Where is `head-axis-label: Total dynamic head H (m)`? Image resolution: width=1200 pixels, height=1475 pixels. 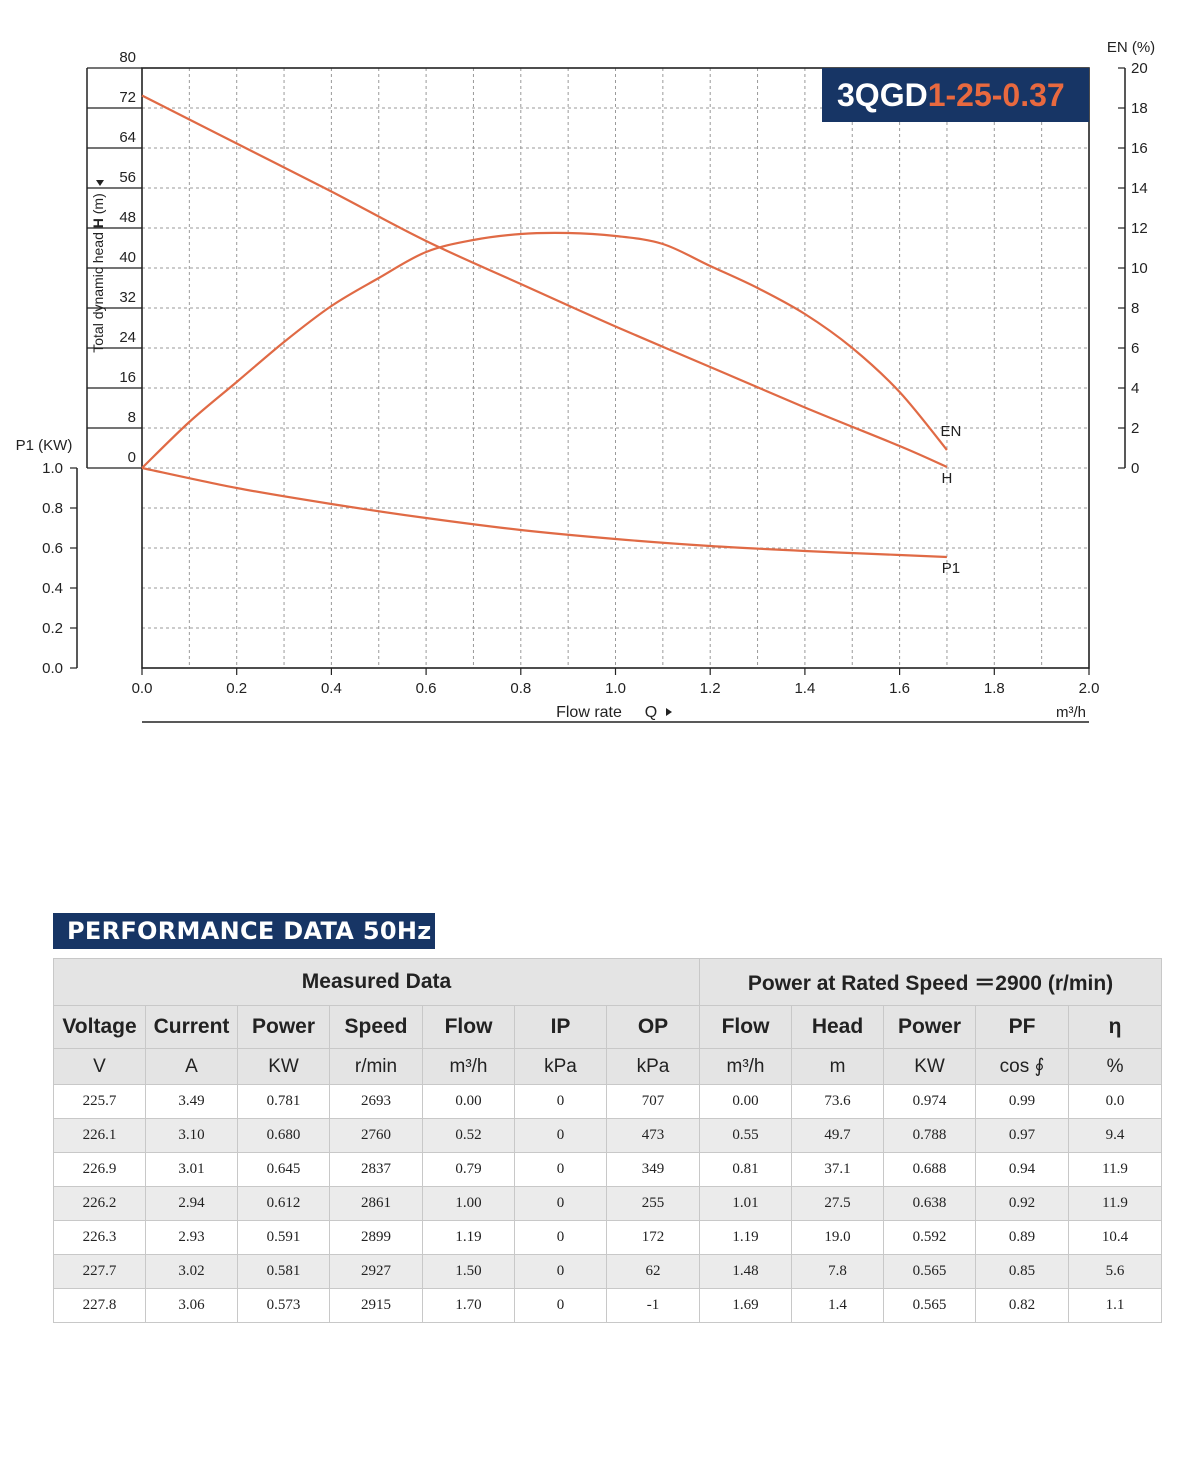
head-axis-label: Total dynamic head H (m) is located at coordinates (98, 273).